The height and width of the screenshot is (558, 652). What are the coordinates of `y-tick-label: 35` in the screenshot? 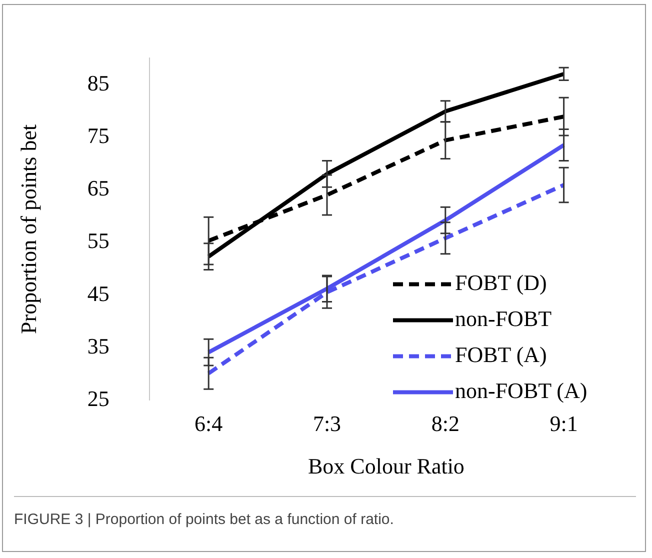 It's located at (98, 345).